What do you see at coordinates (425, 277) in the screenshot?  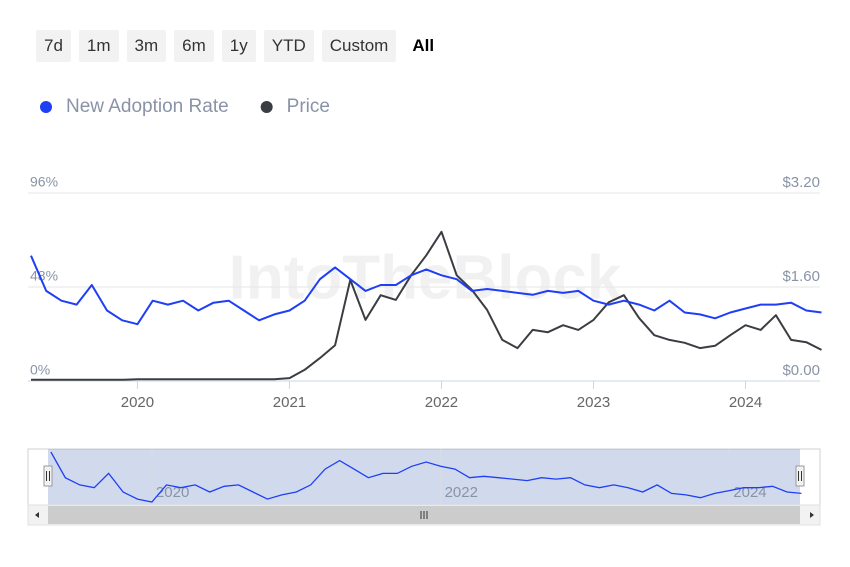 I see `watermark: IntoTheBlock` at bounding box center [425, 277].